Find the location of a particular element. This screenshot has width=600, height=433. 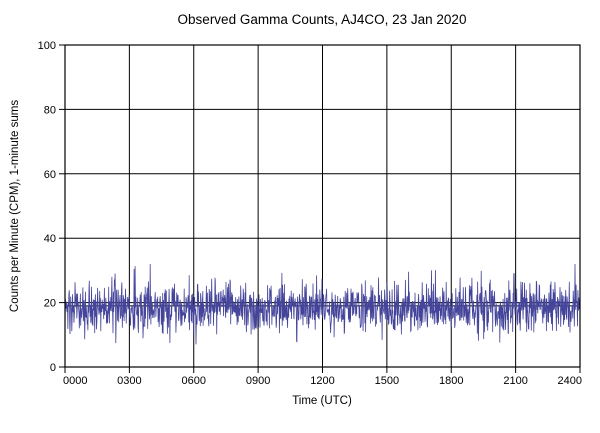

x-tick-label: 0000 is located at coordinates (75, 381).